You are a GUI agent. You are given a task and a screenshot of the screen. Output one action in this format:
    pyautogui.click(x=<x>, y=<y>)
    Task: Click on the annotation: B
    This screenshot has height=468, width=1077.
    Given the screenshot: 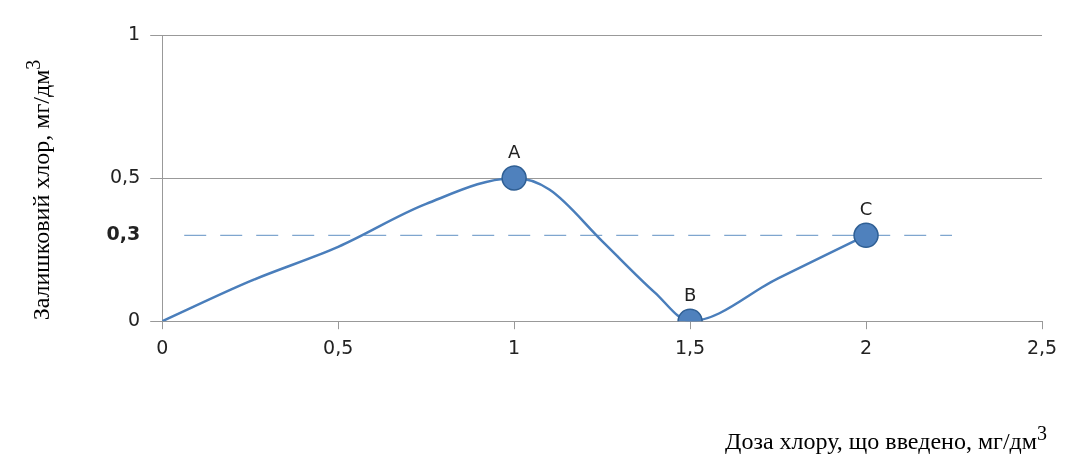 What is the action you would take?
    pyautogui.click(x=690, y=294)
    